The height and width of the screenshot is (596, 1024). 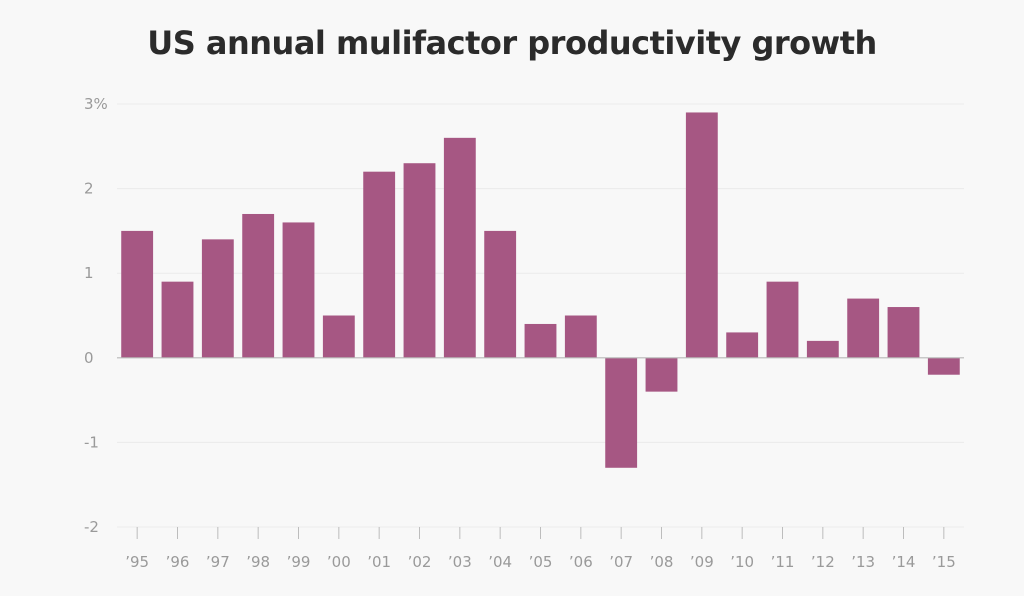 What do you see at coordinates (512, 43) in the screenshot?
I see `chart-title: US annual mulifactor productivity growth` at bounding box center [512, 43].